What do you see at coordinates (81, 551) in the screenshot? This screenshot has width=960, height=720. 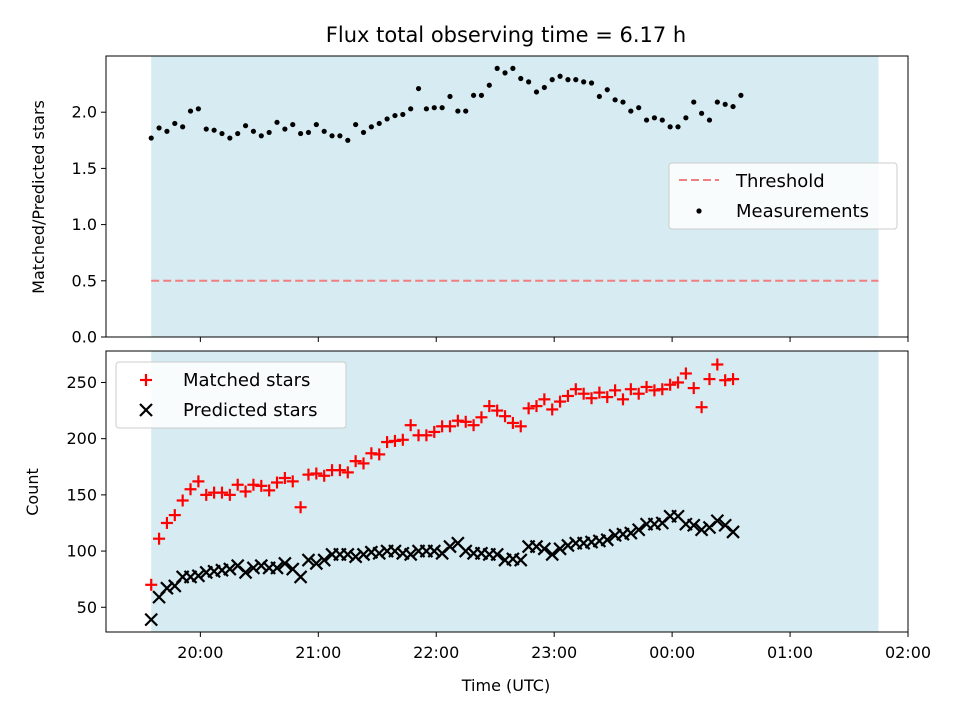 I see `y-tick-label: 100` at bounding box center [81, 551].